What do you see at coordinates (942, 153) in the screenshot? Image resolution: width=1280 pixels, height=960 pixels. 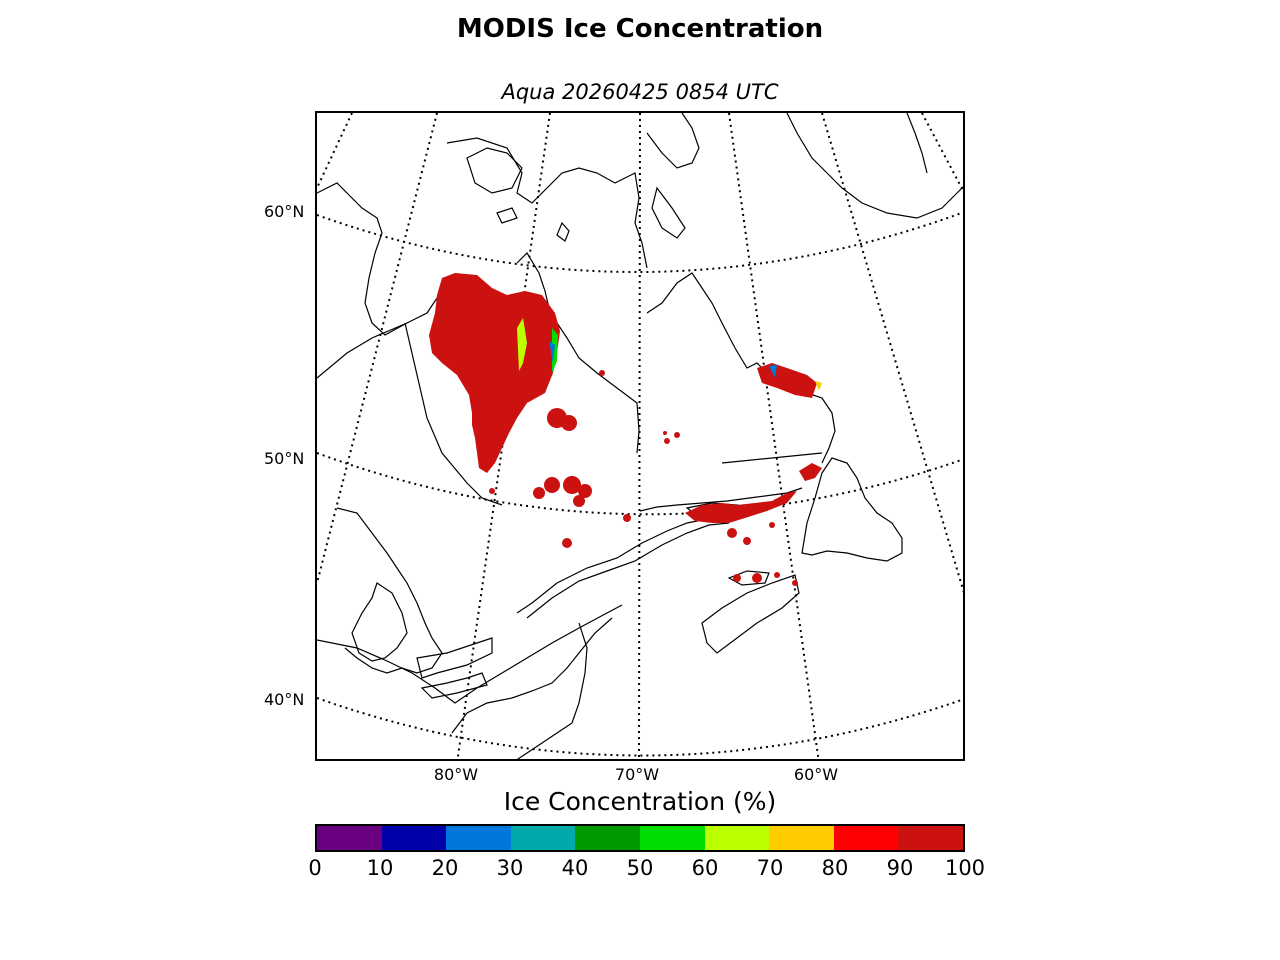 I see `meridian-50w` at bounding box center [942, 153].